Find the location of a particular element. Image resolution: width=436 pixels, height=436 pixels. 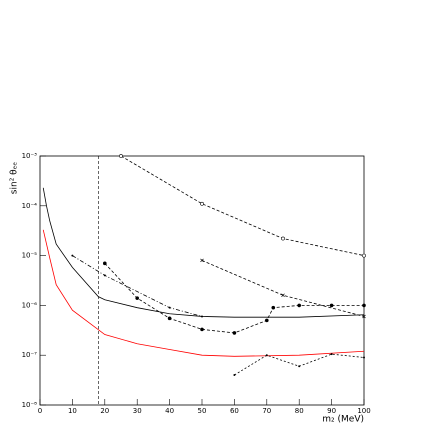

x-tick-label: 50 is located at coordinates (202, 411).